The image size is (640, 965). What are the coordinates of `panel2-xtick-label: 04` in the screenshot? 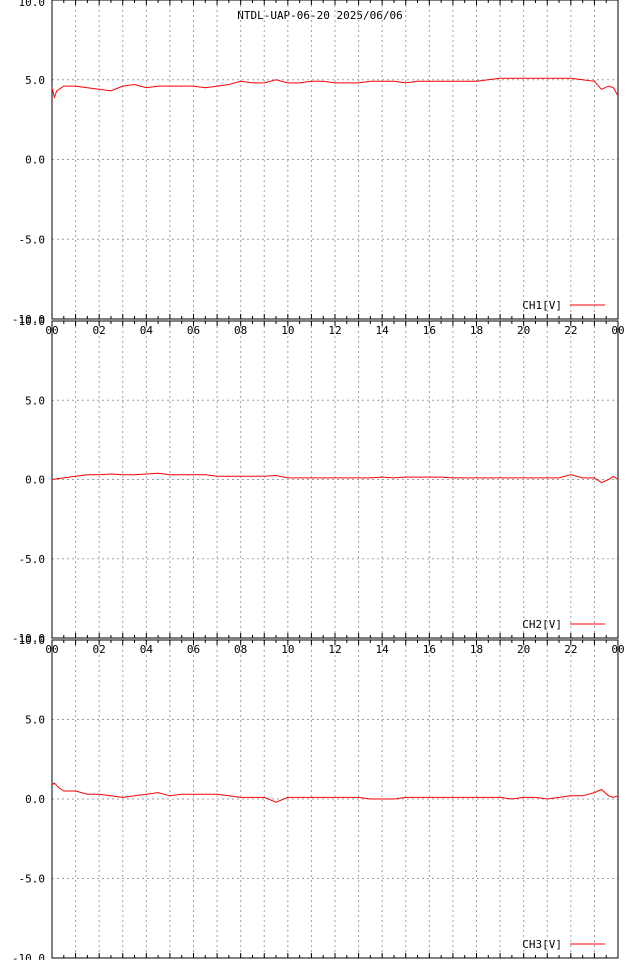 It's located at (147, 649).